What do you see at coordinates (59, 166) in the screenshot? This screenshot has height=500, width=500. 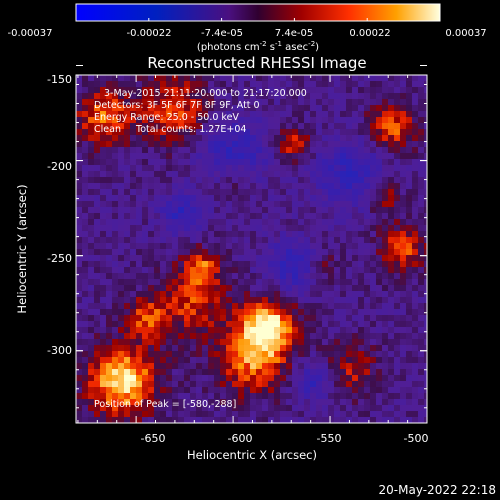 I see `y-tick-label: -200` at bounding box center [59, 166].